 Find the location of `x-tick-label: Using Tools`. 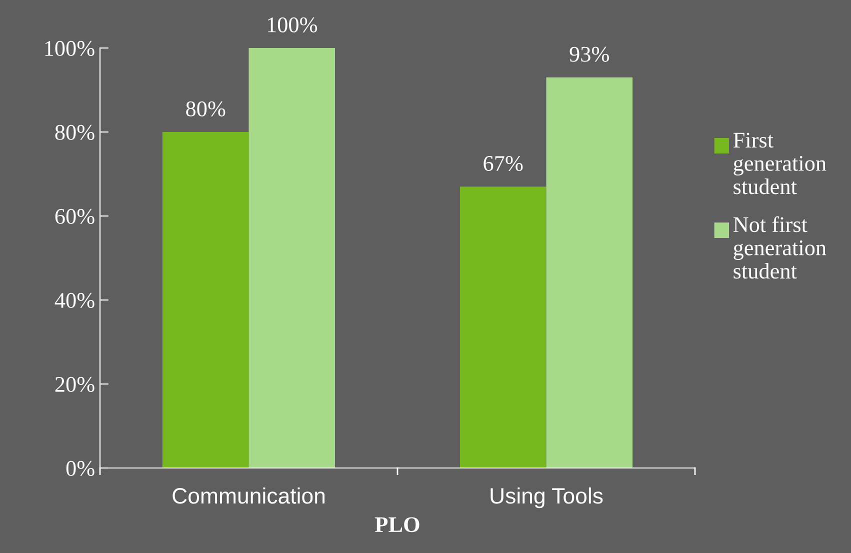

x-tick-label: Using Tools is located at coordinates (546, 497).